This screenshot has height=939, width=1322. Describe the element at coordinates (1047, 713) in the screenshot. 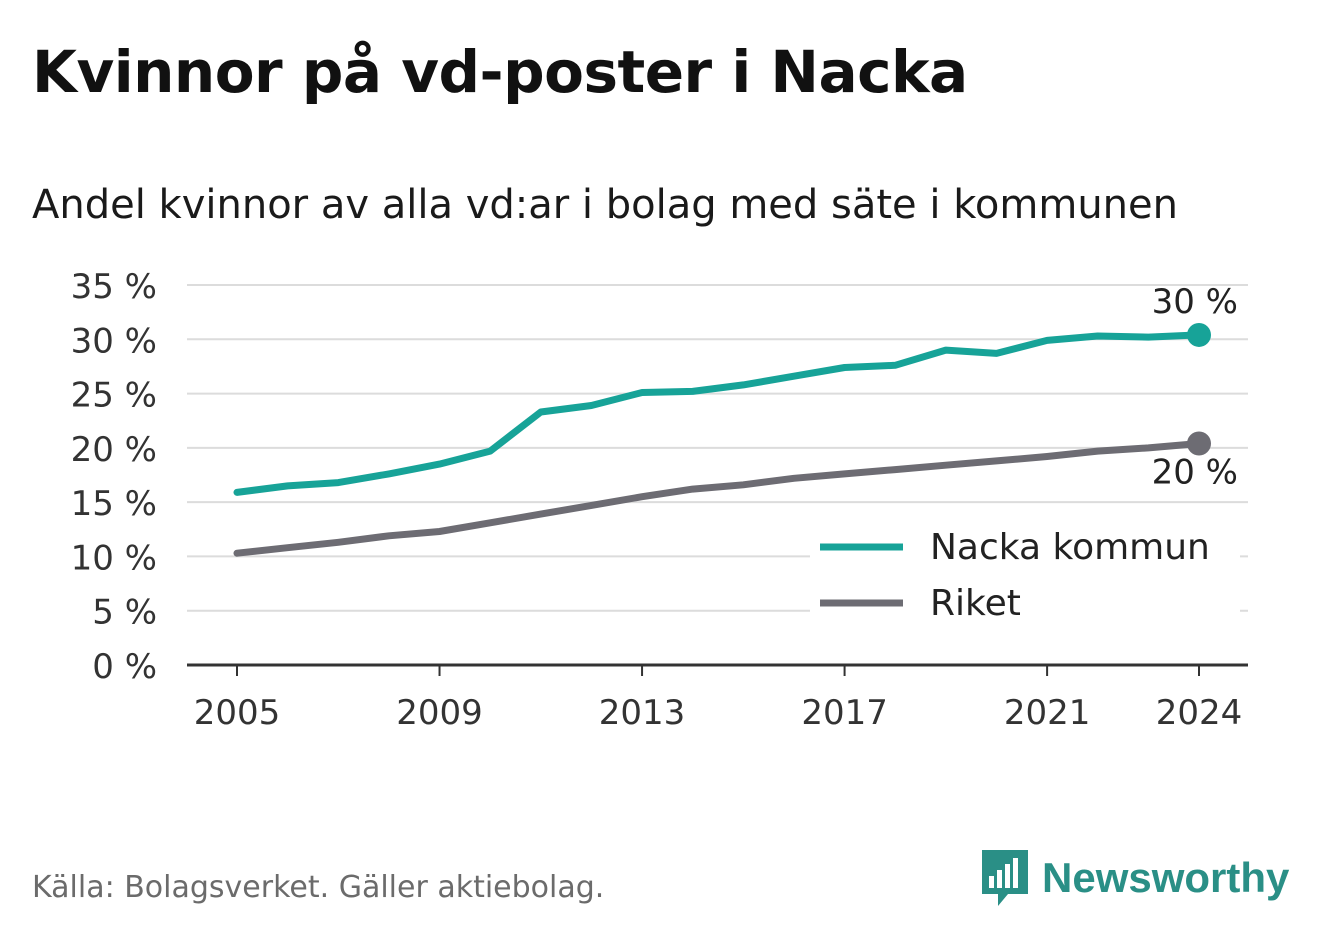

I see `x-tick-label: 2021` at that location.